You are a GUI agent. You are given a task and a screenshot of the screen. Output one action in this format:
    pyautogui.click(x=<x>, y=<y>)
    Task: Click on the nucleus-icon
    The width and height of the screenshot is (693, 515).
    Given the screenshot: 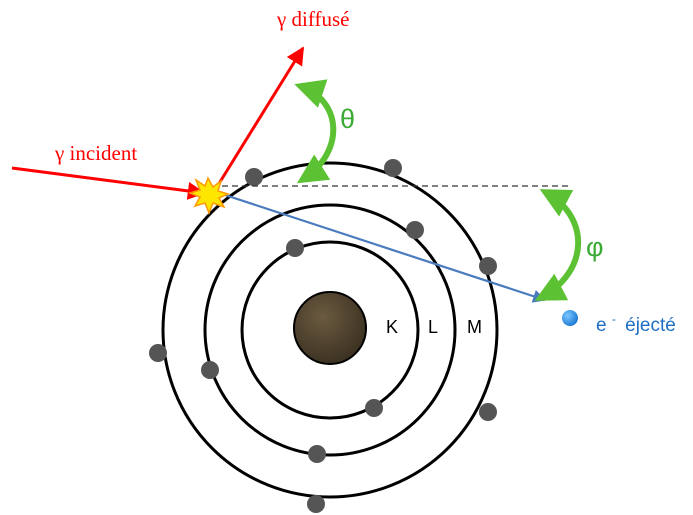 What is the action you would take?
    pyautogui.click(x=330, y=328)
    